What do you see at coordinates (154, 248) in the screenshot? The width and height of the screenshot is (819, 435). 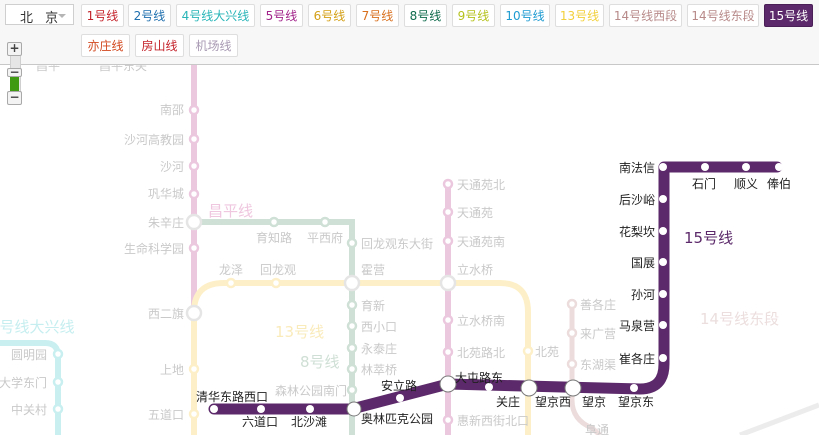 I see `svg-text: 生命科学园` at bounding box center [154, 248].